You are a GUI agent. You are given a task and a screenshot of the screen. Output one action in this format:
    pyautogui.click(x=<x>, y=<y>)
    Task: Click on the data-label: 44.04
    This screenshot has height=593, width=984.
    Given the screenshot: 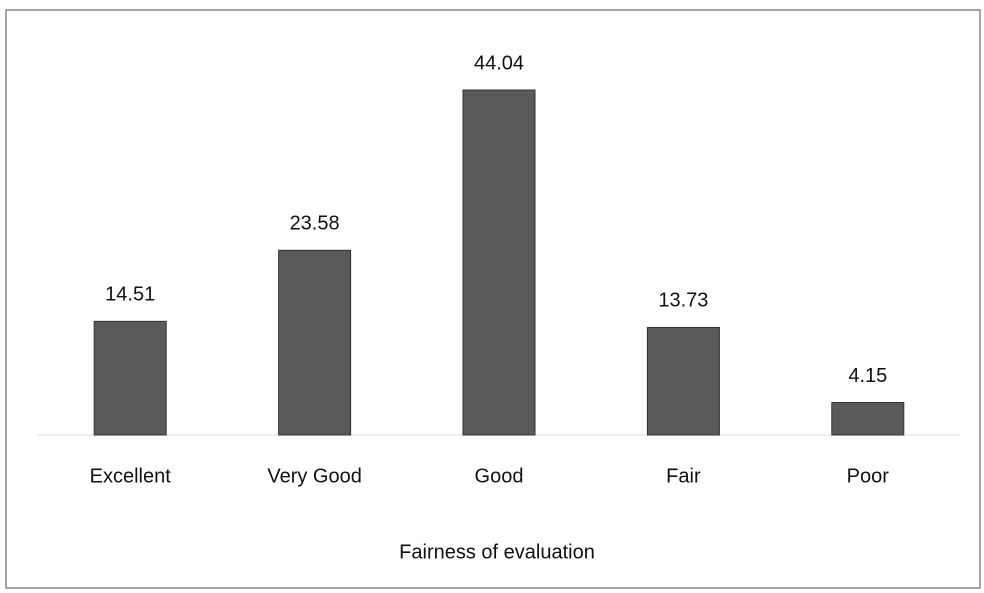 What is the action you would take?
    pyautogui.click(x=499, y=63)
    